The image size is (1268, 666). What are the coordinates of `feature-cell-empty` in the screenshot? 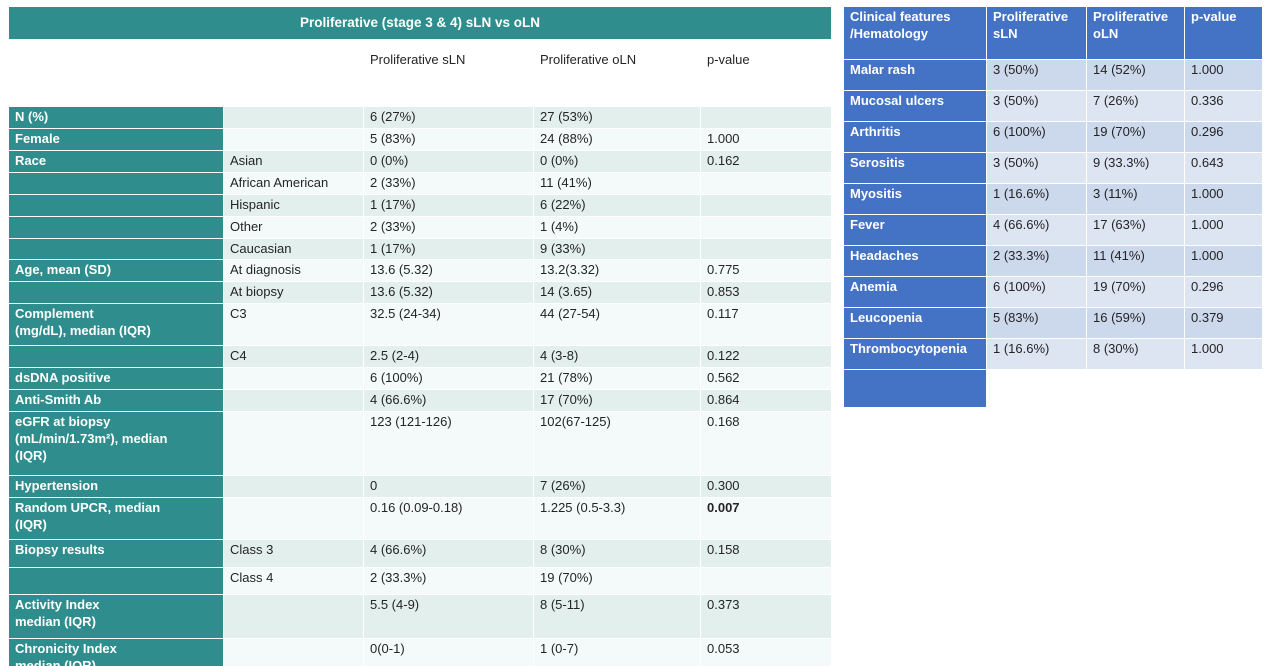 It's located at (915, 388).